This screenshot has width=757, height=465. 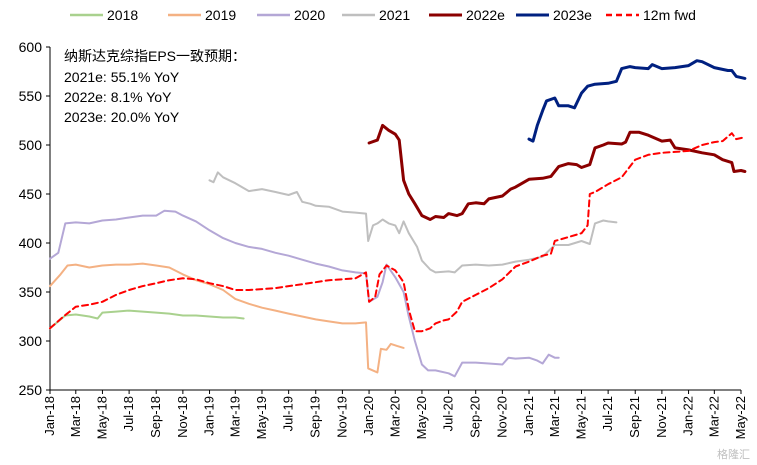 I want to click on x-tick-label: May-22, so click(x=740, y=417).